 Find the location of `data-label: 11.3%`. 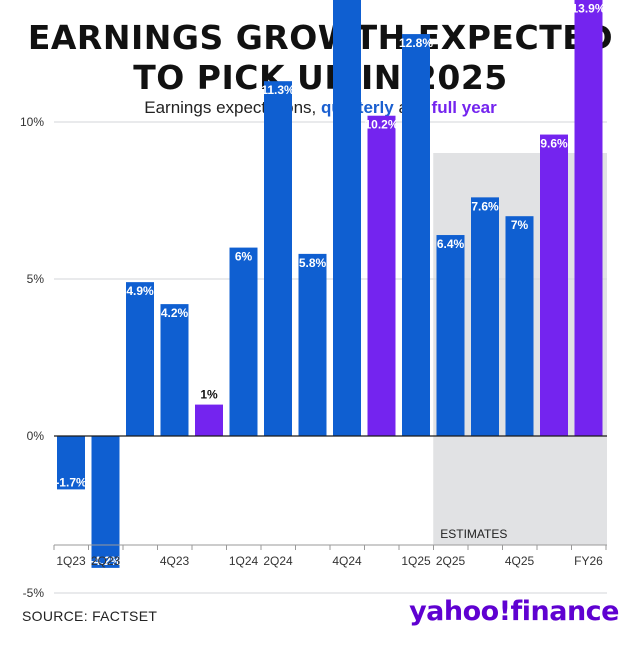

data-label: 11.3% is located at coordinates (278, 90).